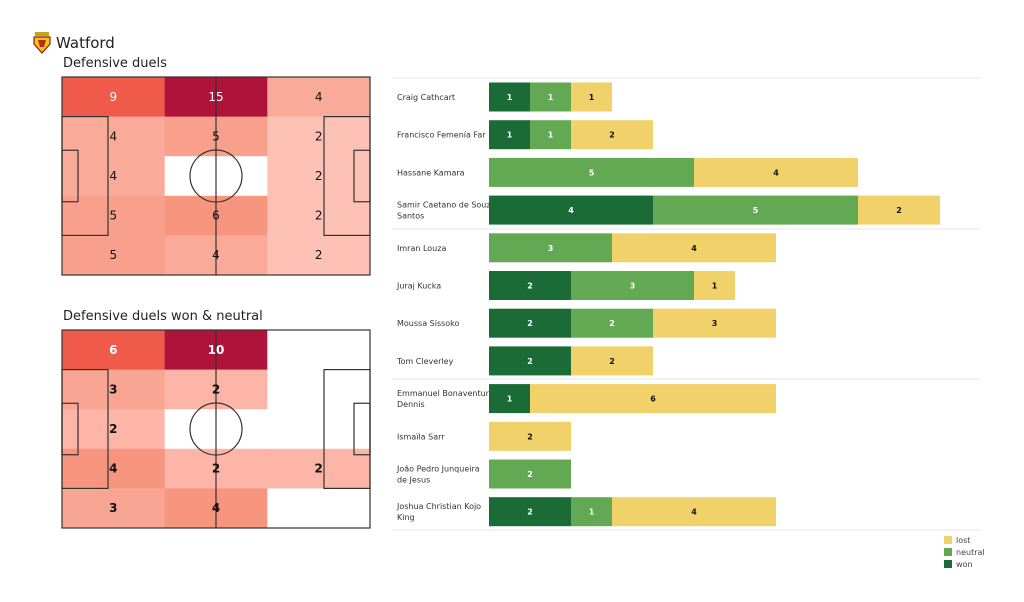 The height and width of the screenshot is (602, 1024). Describe the element at coordinates (42, 43) in the screenshot. I see `watford-crest-icon` at that location.